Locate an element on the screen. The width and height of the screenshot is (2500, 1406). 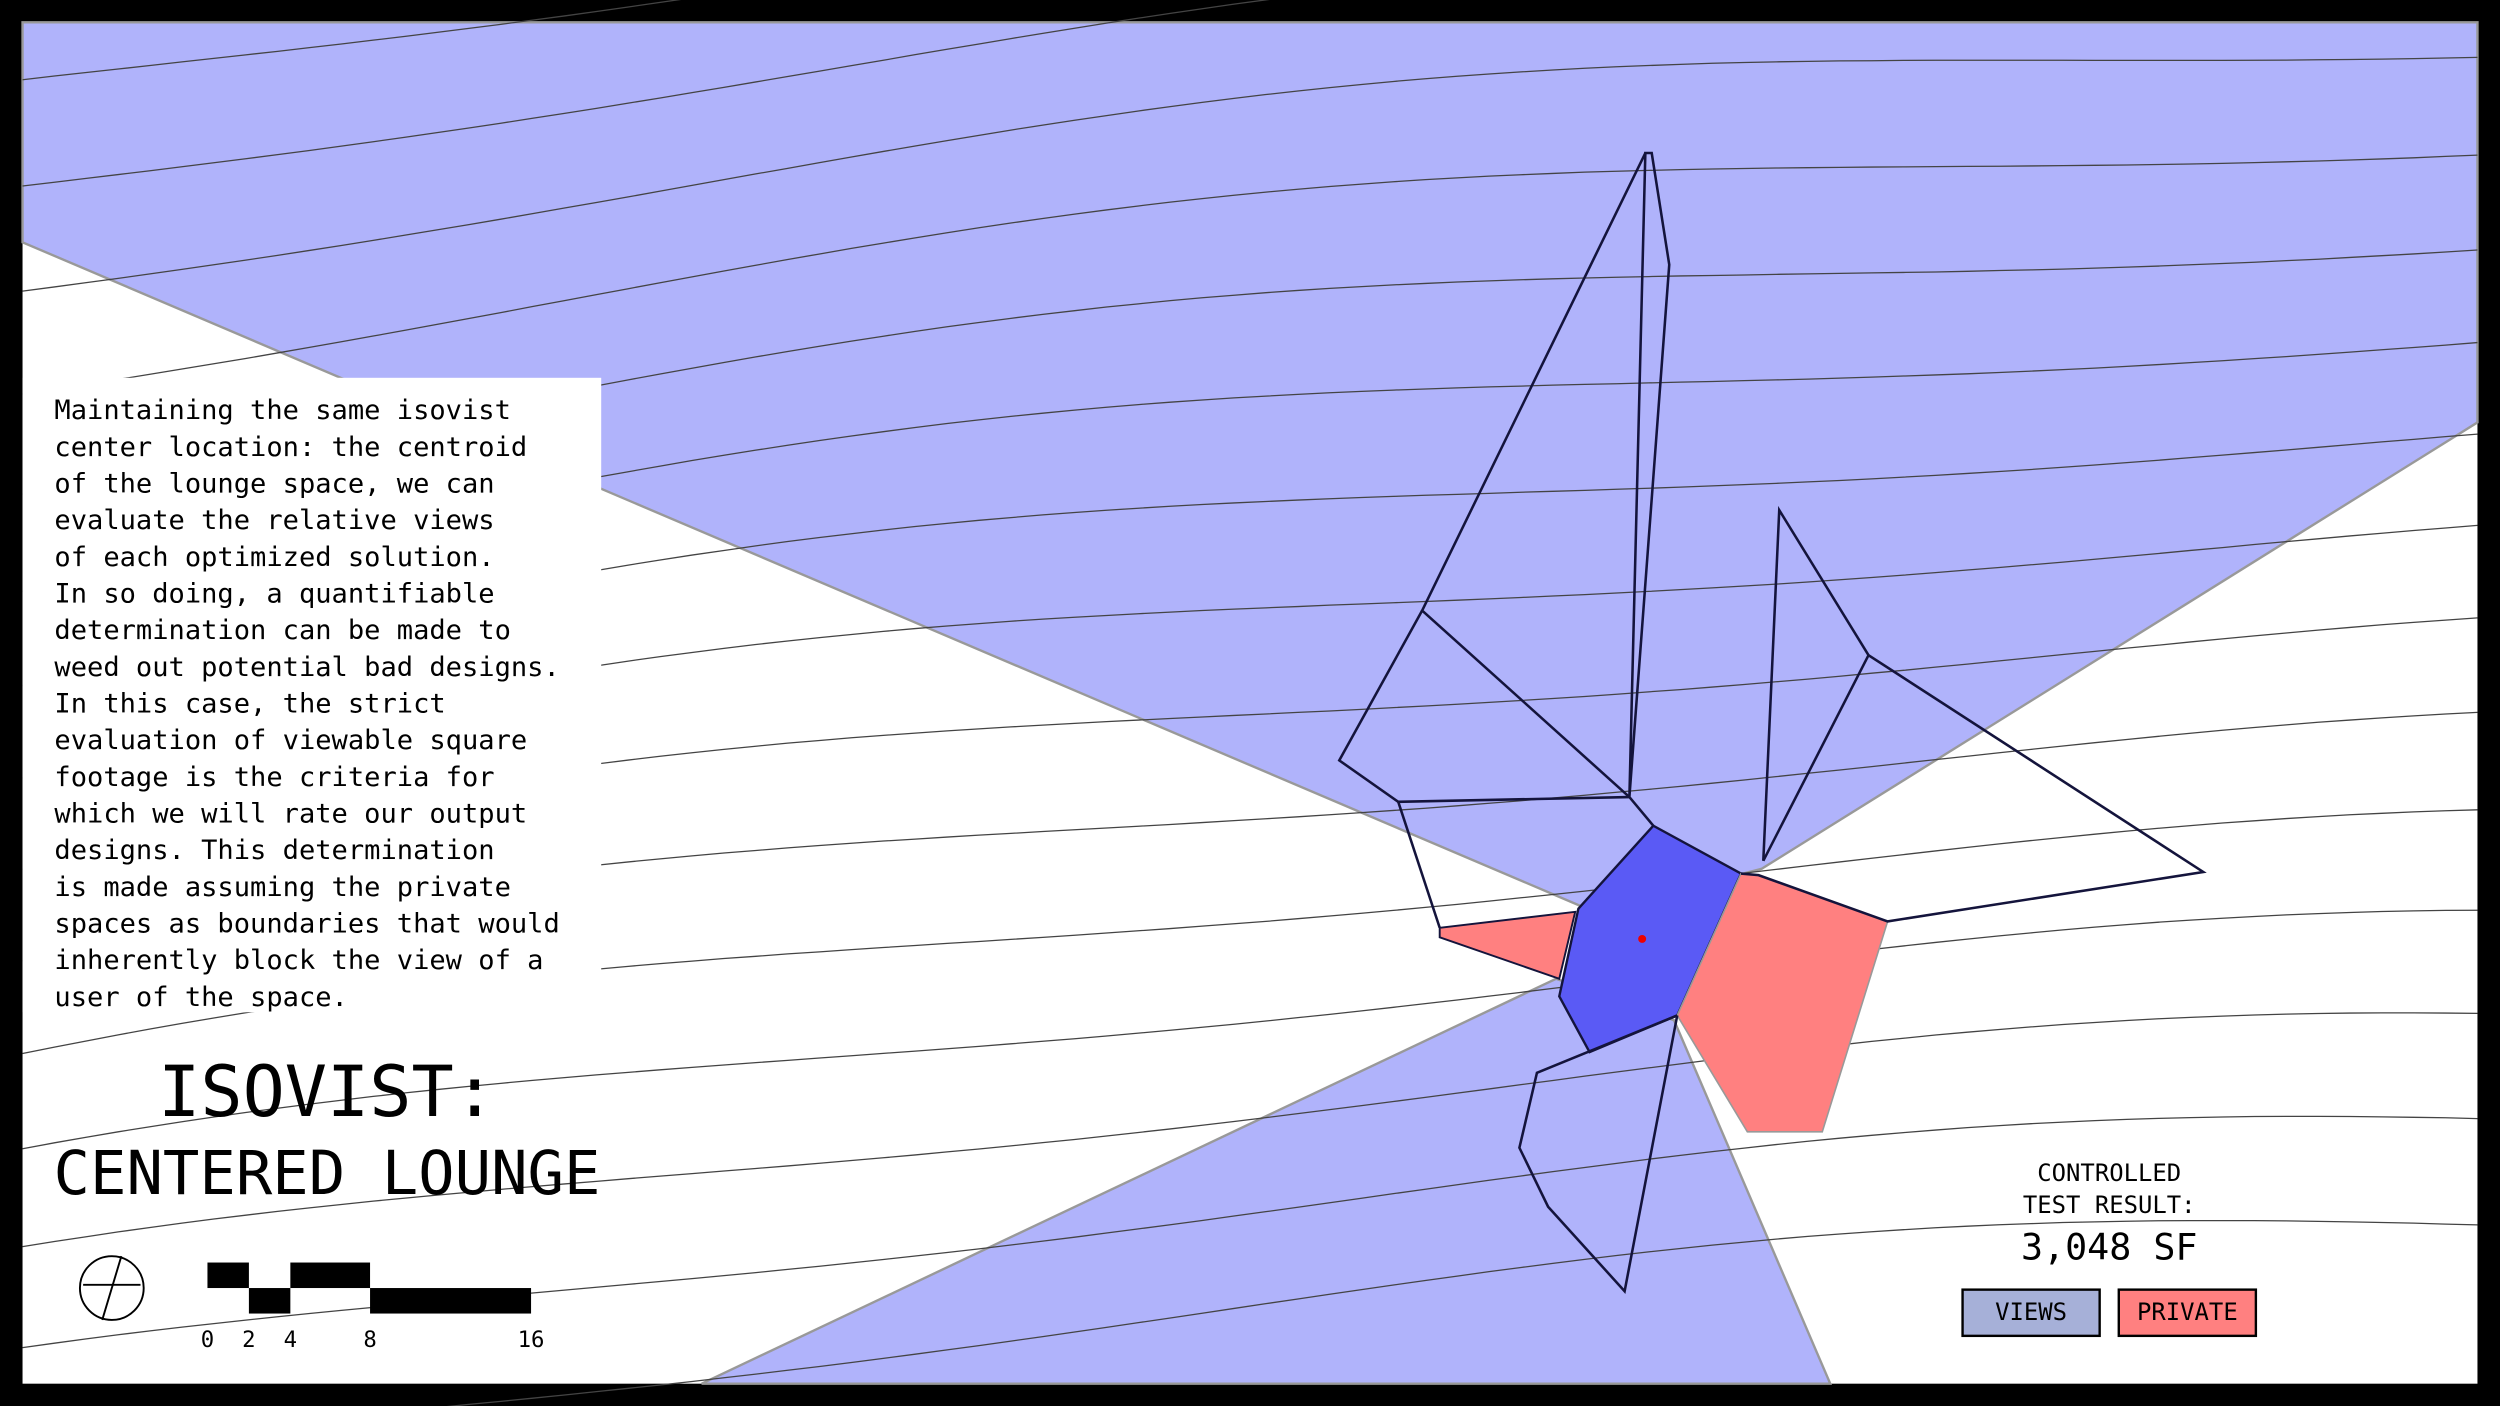
description-line: evaluate the relative views is located at coordinates (274, 520).